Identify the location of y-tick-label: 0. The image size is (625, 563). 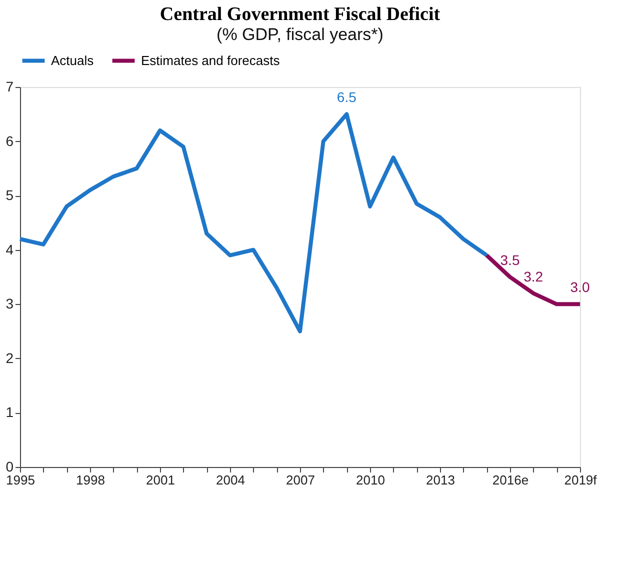
(10, 466).